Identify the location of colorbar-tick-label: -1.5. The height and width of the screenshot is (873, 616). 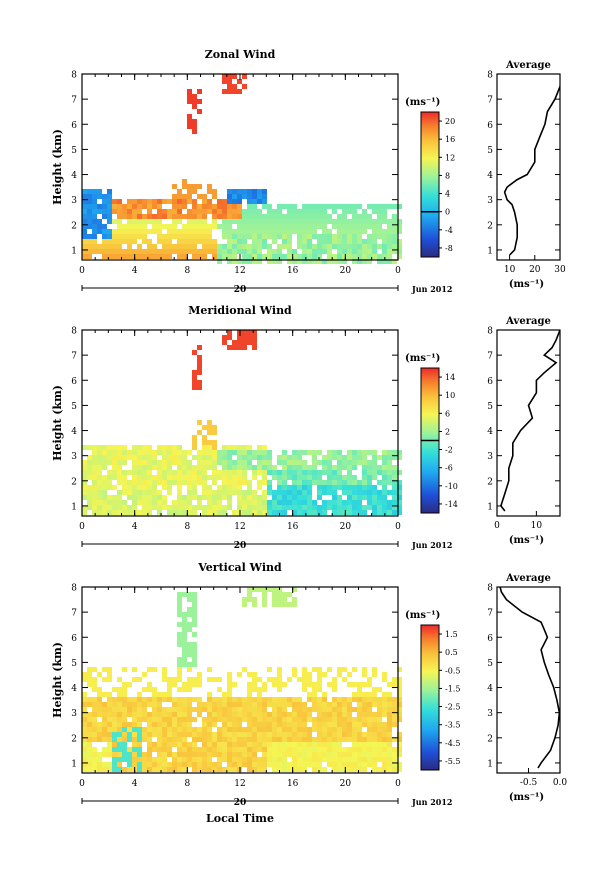
(452, 688).